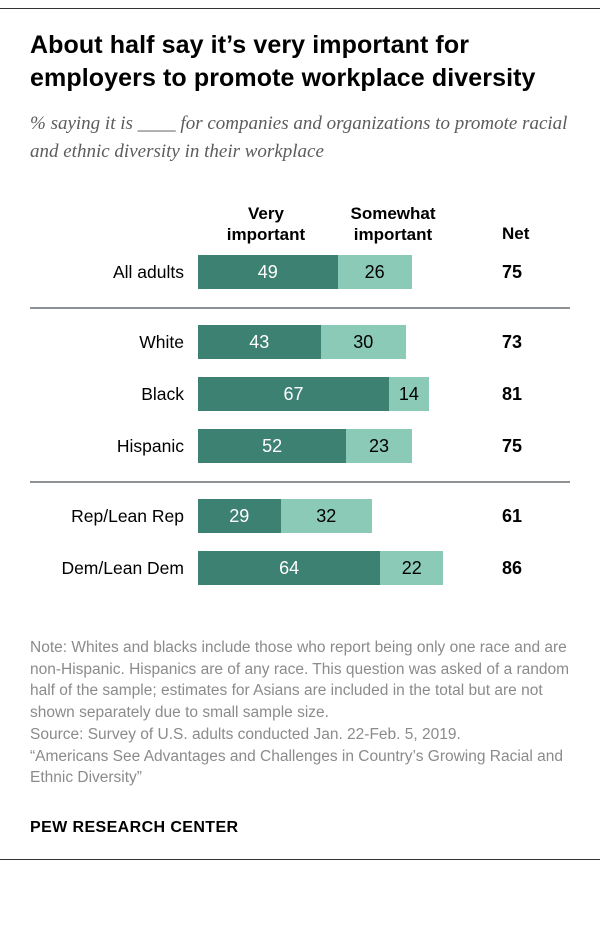  I want to click on net-column-header: Net, so click(516, 234).